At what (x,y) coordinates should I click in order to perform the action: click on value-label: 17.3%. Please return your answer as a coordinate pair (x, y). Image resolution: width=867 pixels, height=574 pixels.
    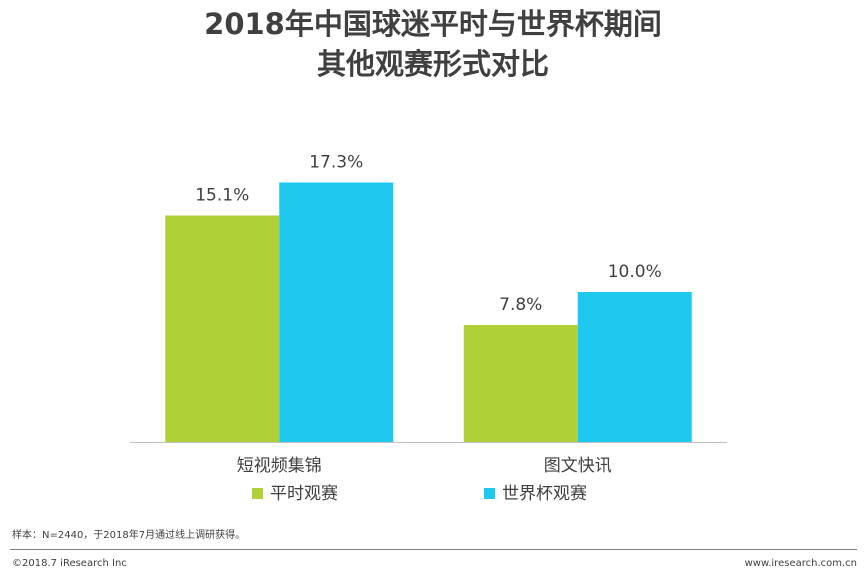
    Looking at the image, I should click on (336, 163).